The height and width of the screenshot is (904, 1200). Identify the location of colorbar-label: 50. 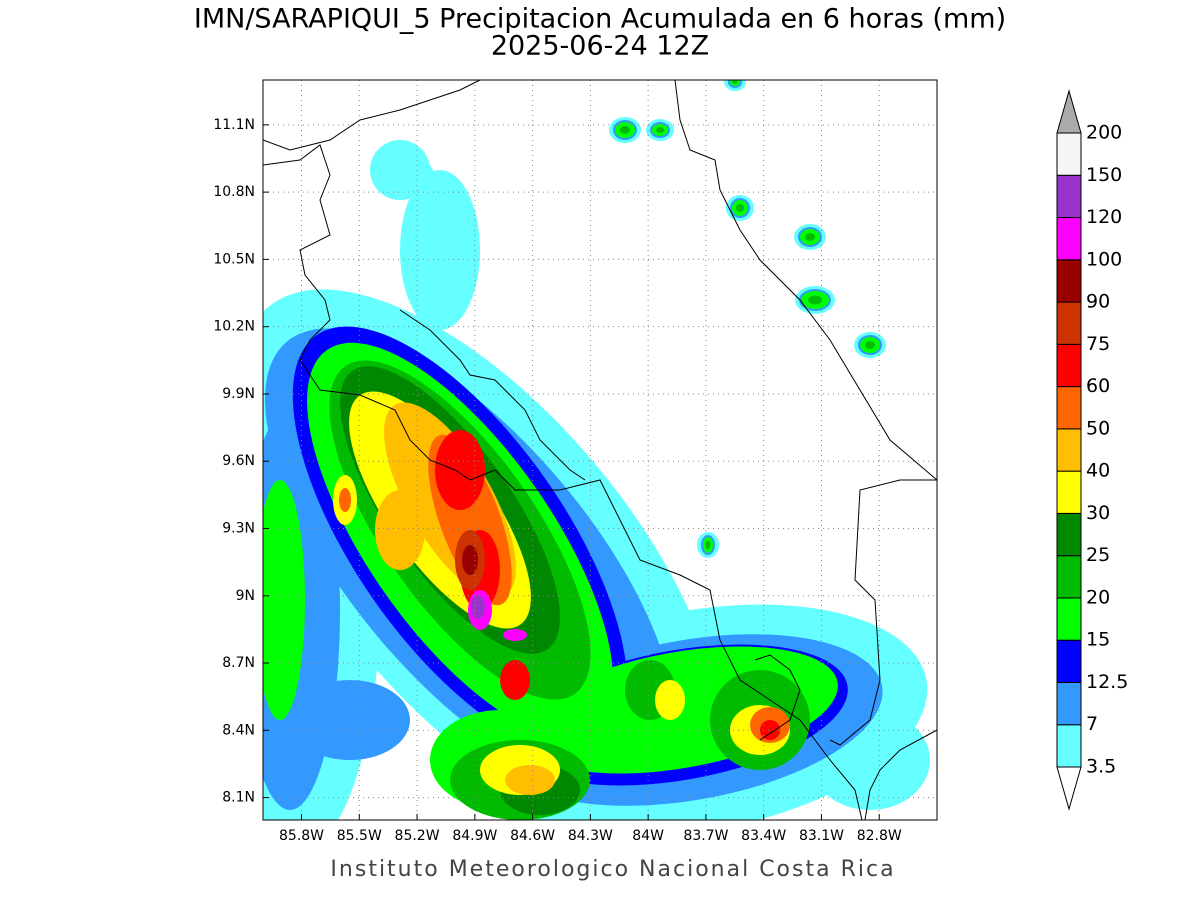
(1098, 428).